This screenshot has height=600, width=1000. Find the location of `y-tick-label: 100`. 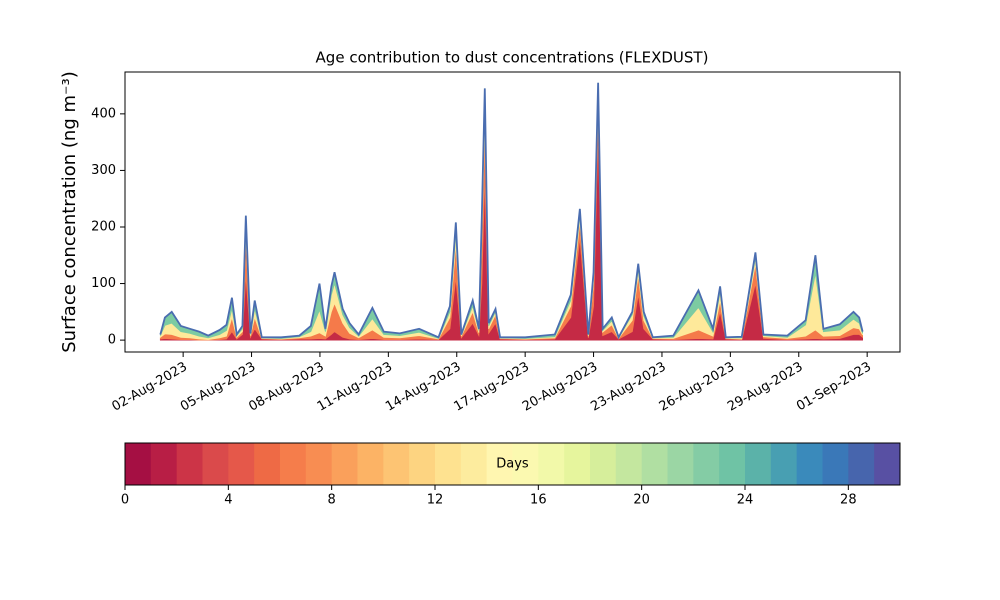

y-tick-label: 100 is located at coordinates (103, 283).